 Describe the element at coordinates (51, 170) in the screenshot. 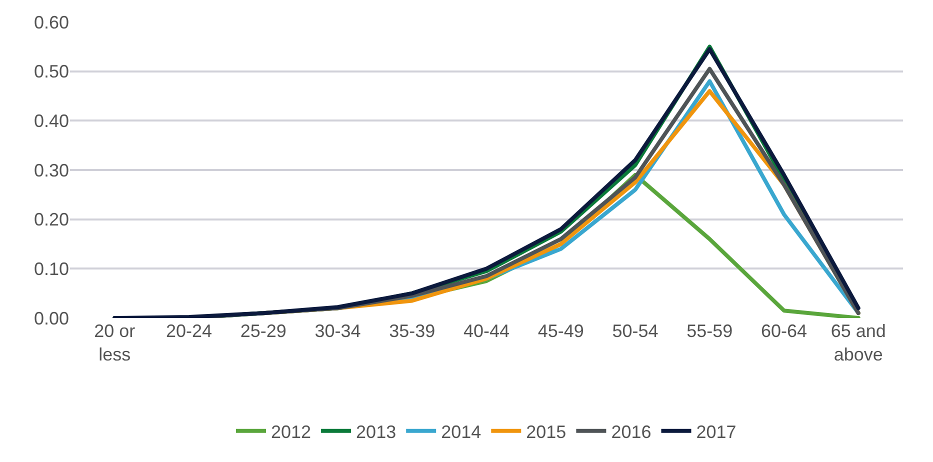

I see `y-tick-label: 0.30` at that location.